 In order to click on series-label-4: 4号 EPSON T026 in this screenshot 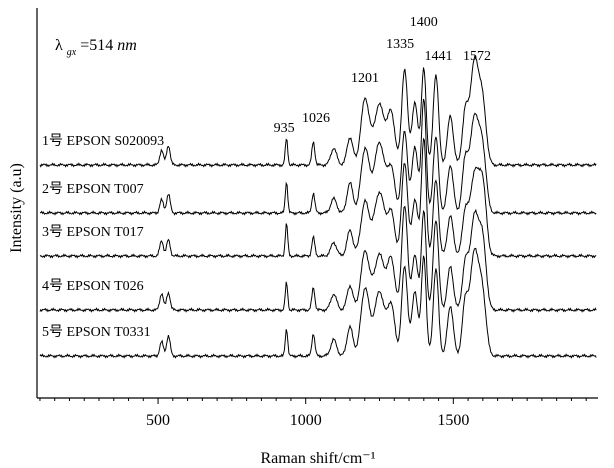, I will do `click(93, 286)`.